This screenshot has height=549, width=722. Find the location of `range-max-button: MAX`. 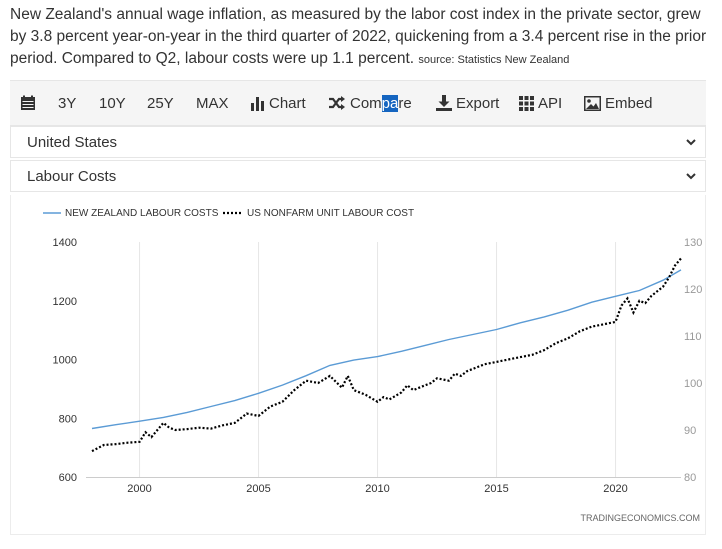

range-max-button: MAX is located at coordinates (212, 103).